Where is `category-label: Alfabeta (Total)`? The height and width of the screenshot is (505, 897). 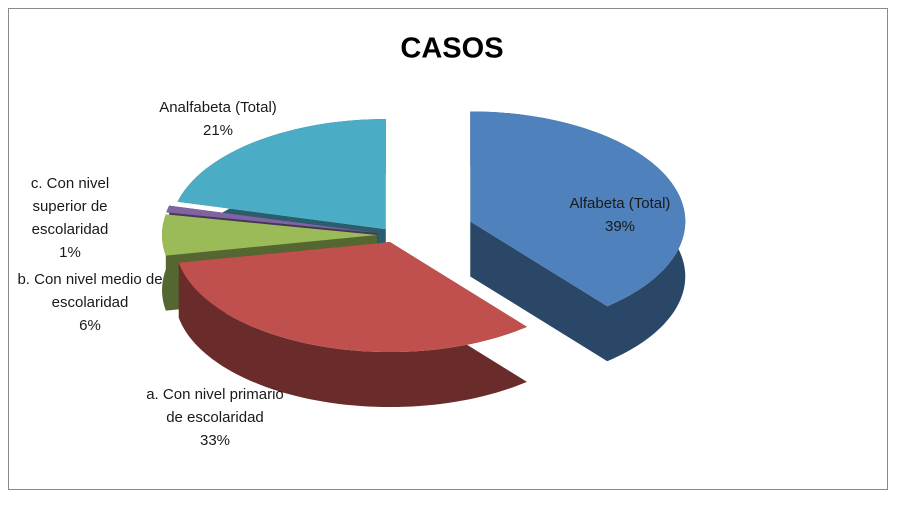 category-label: Alfabeta (Total) is located at coordinates (620, 203).